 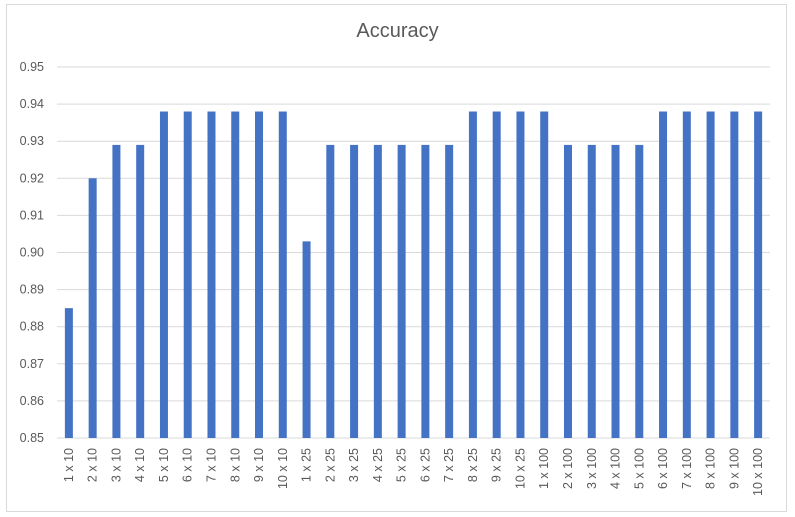 What do you see at coordinates (378, 465) in the screenshot?
I see `x-tick-label: 4 x 25` at bounding box center [378, 465].